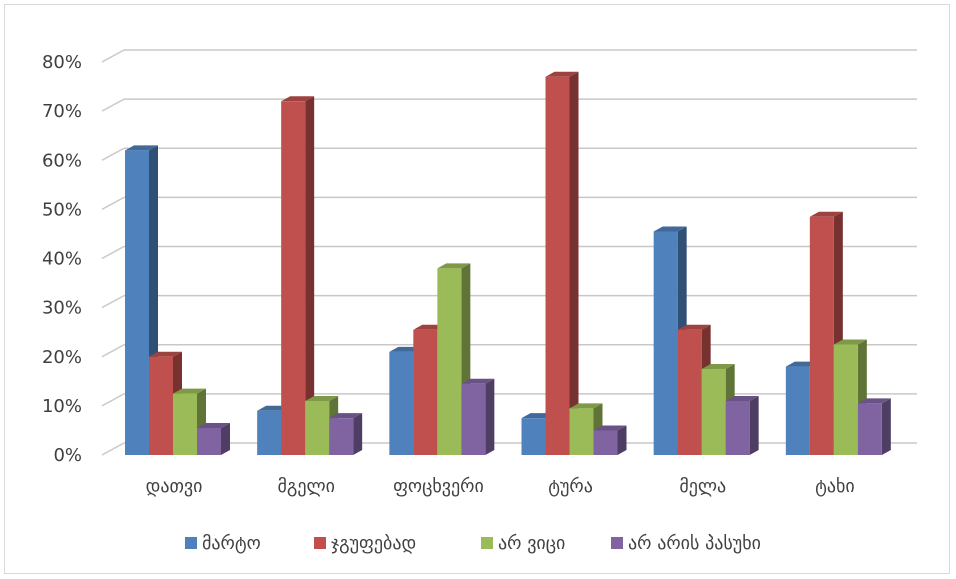 The height and width of the screenshot is (579, 956). Describe the element at coordinates (62, 160) in the screenshot. I see `y-tick-label: 60%` at that location.